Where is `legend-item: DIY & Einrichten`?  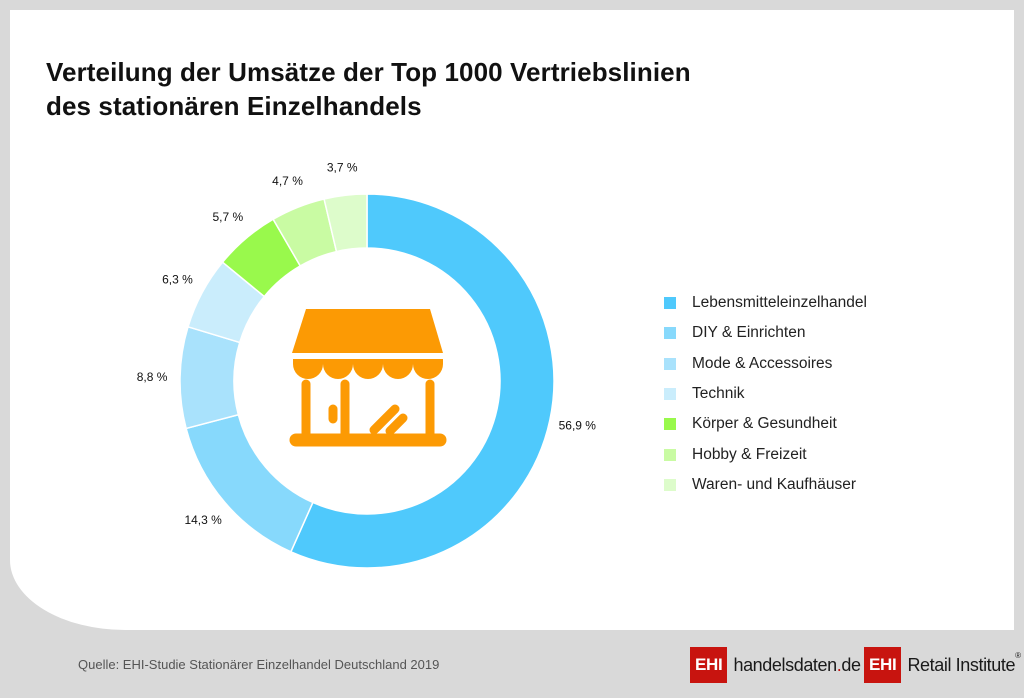
legend-item: DIY & Einrichten is located at coordinates (765, 333).